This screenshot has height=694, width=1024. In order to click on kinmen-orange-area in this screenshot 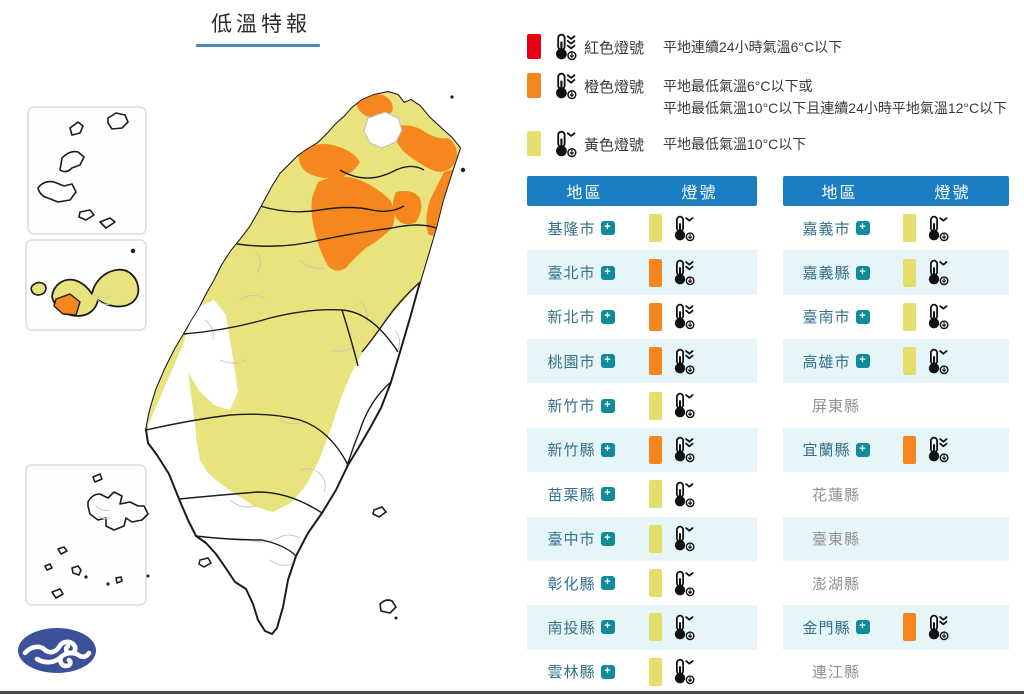, I will do `click(67, 304)`.